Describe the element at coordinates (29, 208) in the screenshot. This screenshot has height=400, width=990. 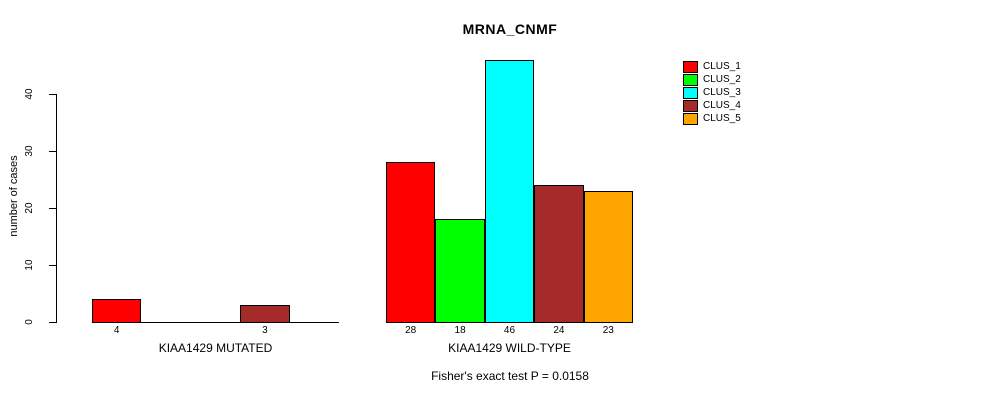
I see `y-axis-tick-label: 20` at that location.